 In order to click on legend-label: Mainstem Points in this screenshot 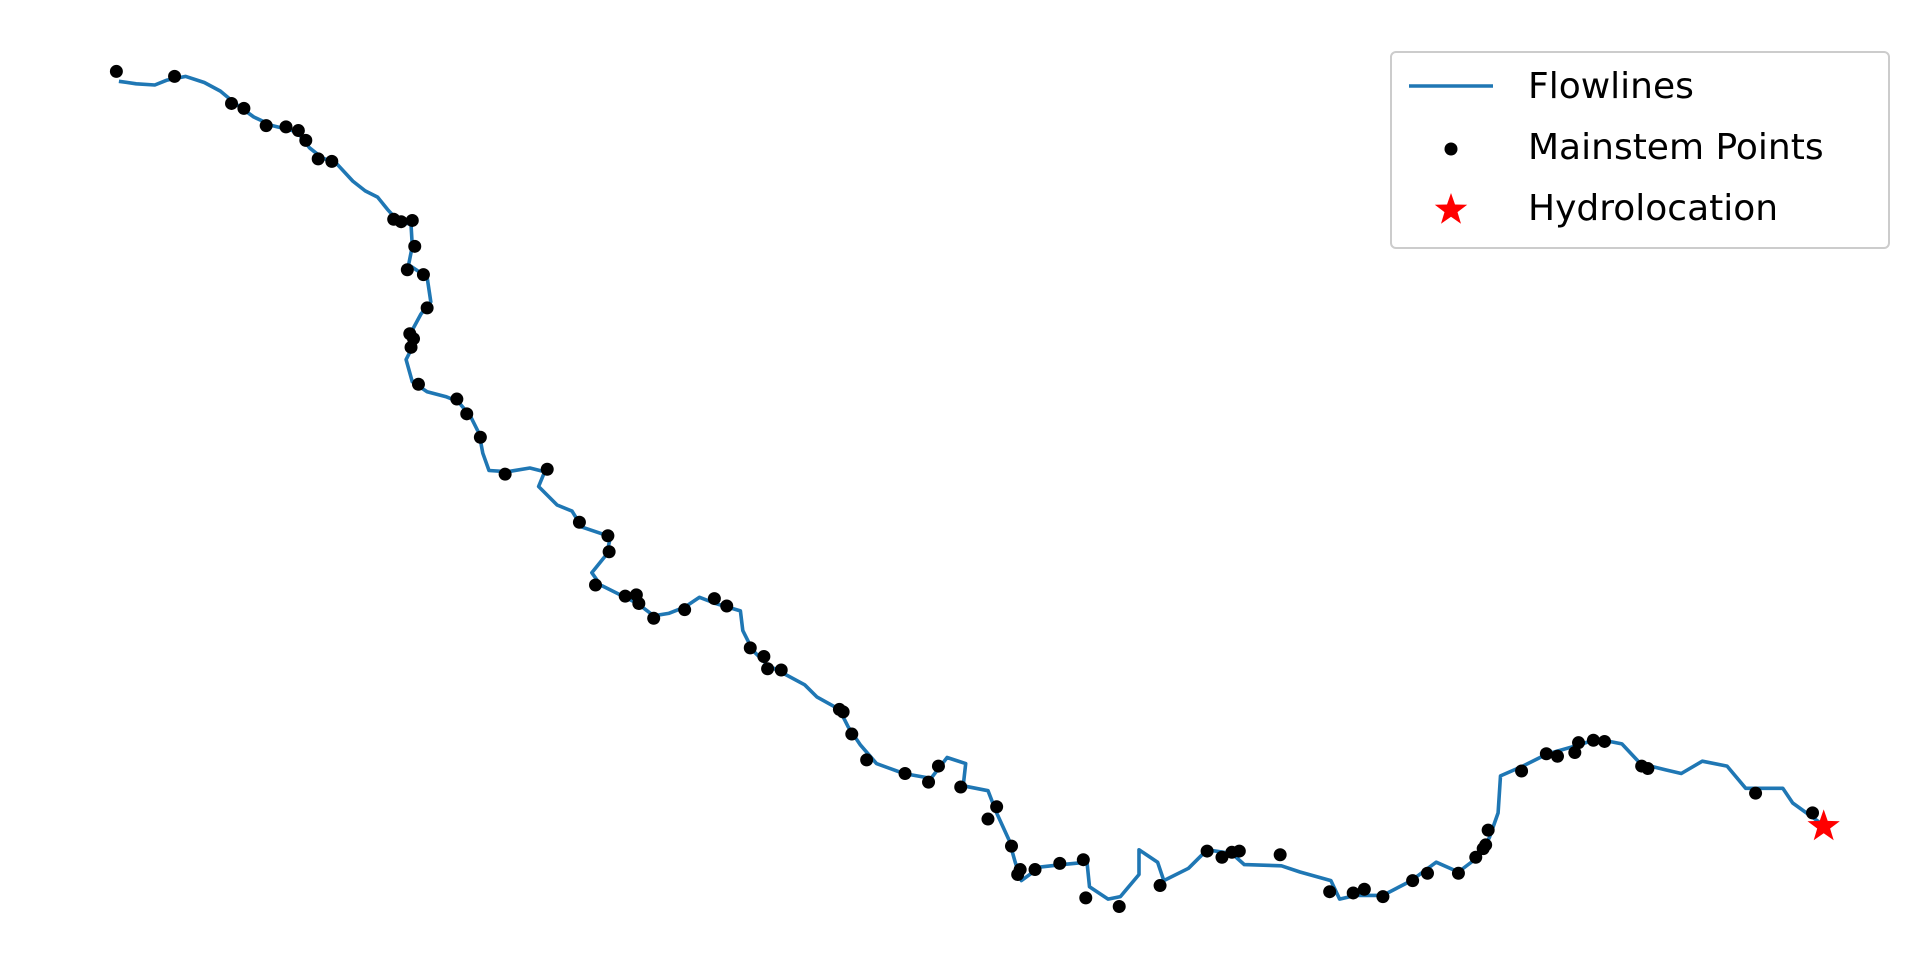, I will do `click(1676, 147)`.